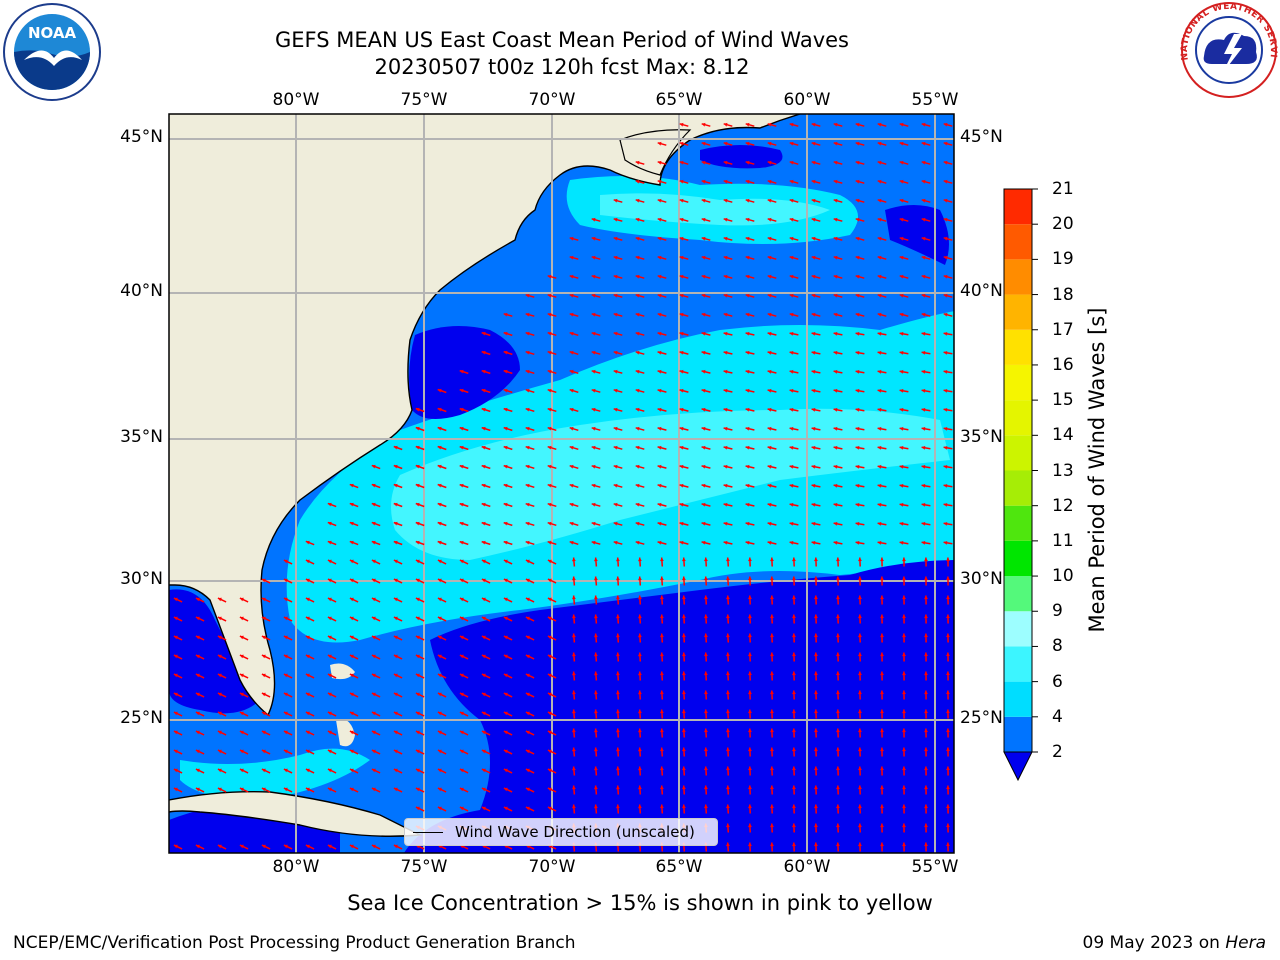 Image resolution: width=1280 pixels, height=960 pixels. Describe the element at coordinates (552, 100) in the screenshot. I see `lon-label-top: 70°W` at that location.